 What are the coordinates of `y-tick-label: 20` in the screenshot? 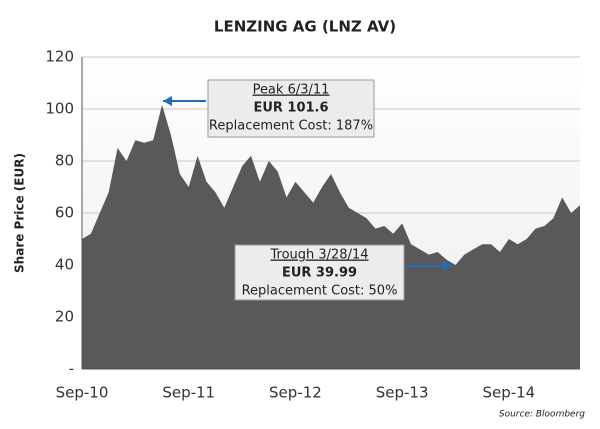 It's located at (64, 317).